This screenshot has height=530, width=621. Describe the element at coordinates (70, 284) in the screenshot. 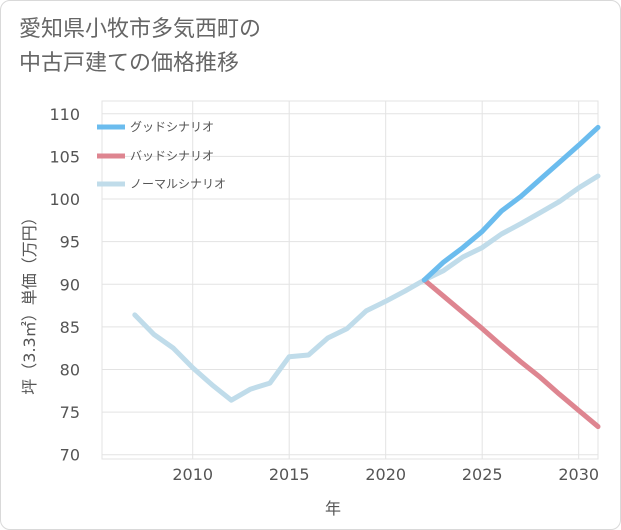

I see `y-tick-label-90: 90` at that location.